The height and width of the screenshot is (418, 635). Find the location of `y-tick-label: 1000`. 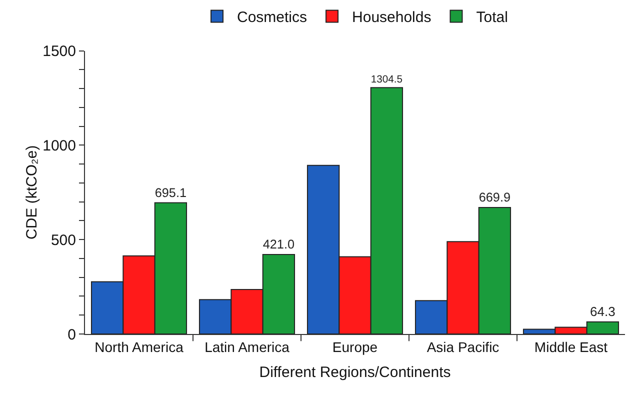

y-tick-label: 1000 is located at coordinates (59, 145).